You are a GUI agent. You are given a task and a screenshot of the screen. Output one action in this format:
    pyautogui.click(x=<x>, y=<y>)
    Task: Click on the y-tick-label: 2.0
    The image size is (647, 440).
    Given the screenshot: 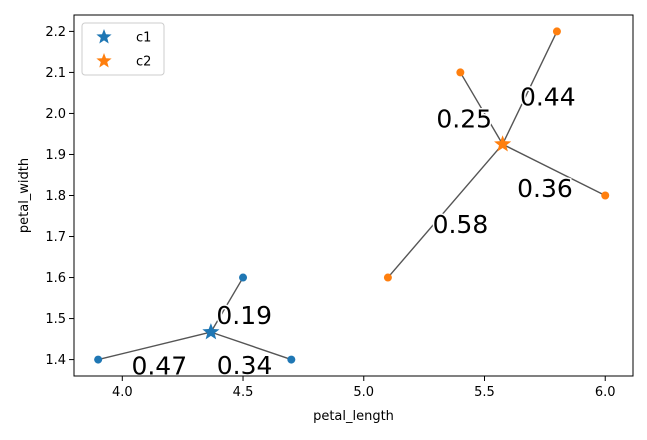 What is the action you would take?
    pyautogui.click(x=55, y=114)
    